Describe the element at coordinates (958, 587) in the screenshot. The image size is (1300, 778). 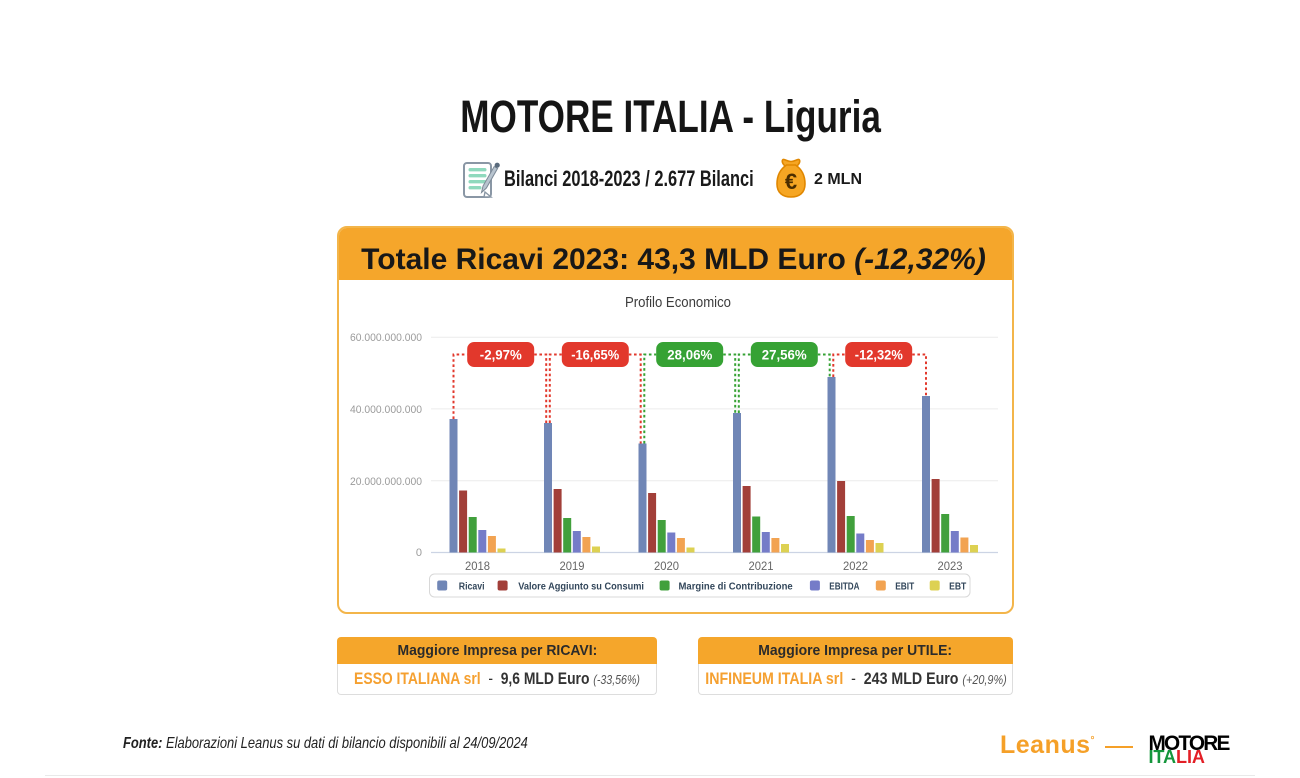
I see `svg-text: EBT` at that location.